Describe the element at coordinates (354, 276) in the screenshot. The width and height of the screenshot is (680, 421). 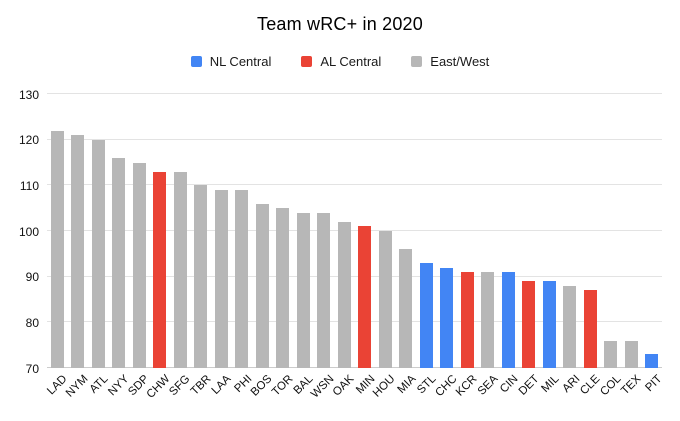
I see `gridline-y90` at that location.